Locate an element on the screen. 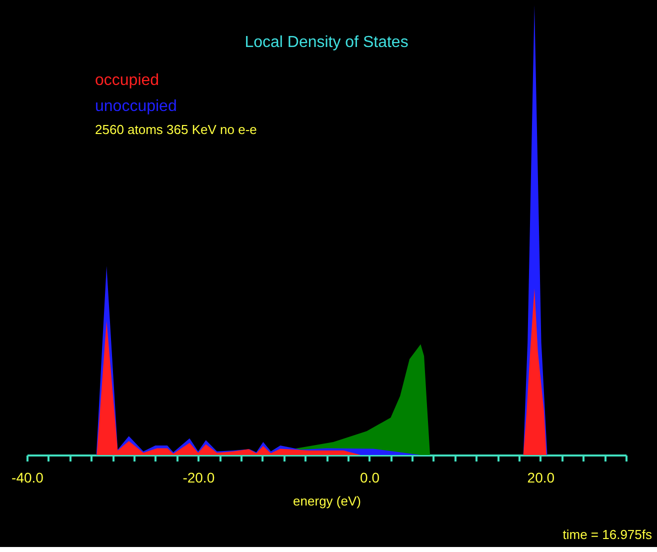 The width and height of the screenshot is (657, 552). annotation: 2560 atoms 365 KeV no e-e is located at coordinates (176, 129).